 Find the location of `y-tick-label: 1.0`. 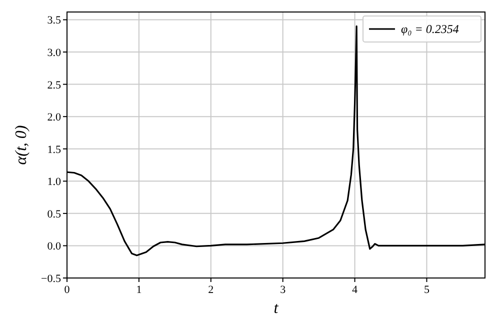

y-tick-label: 1.0 is located at coordinates (54, 182).